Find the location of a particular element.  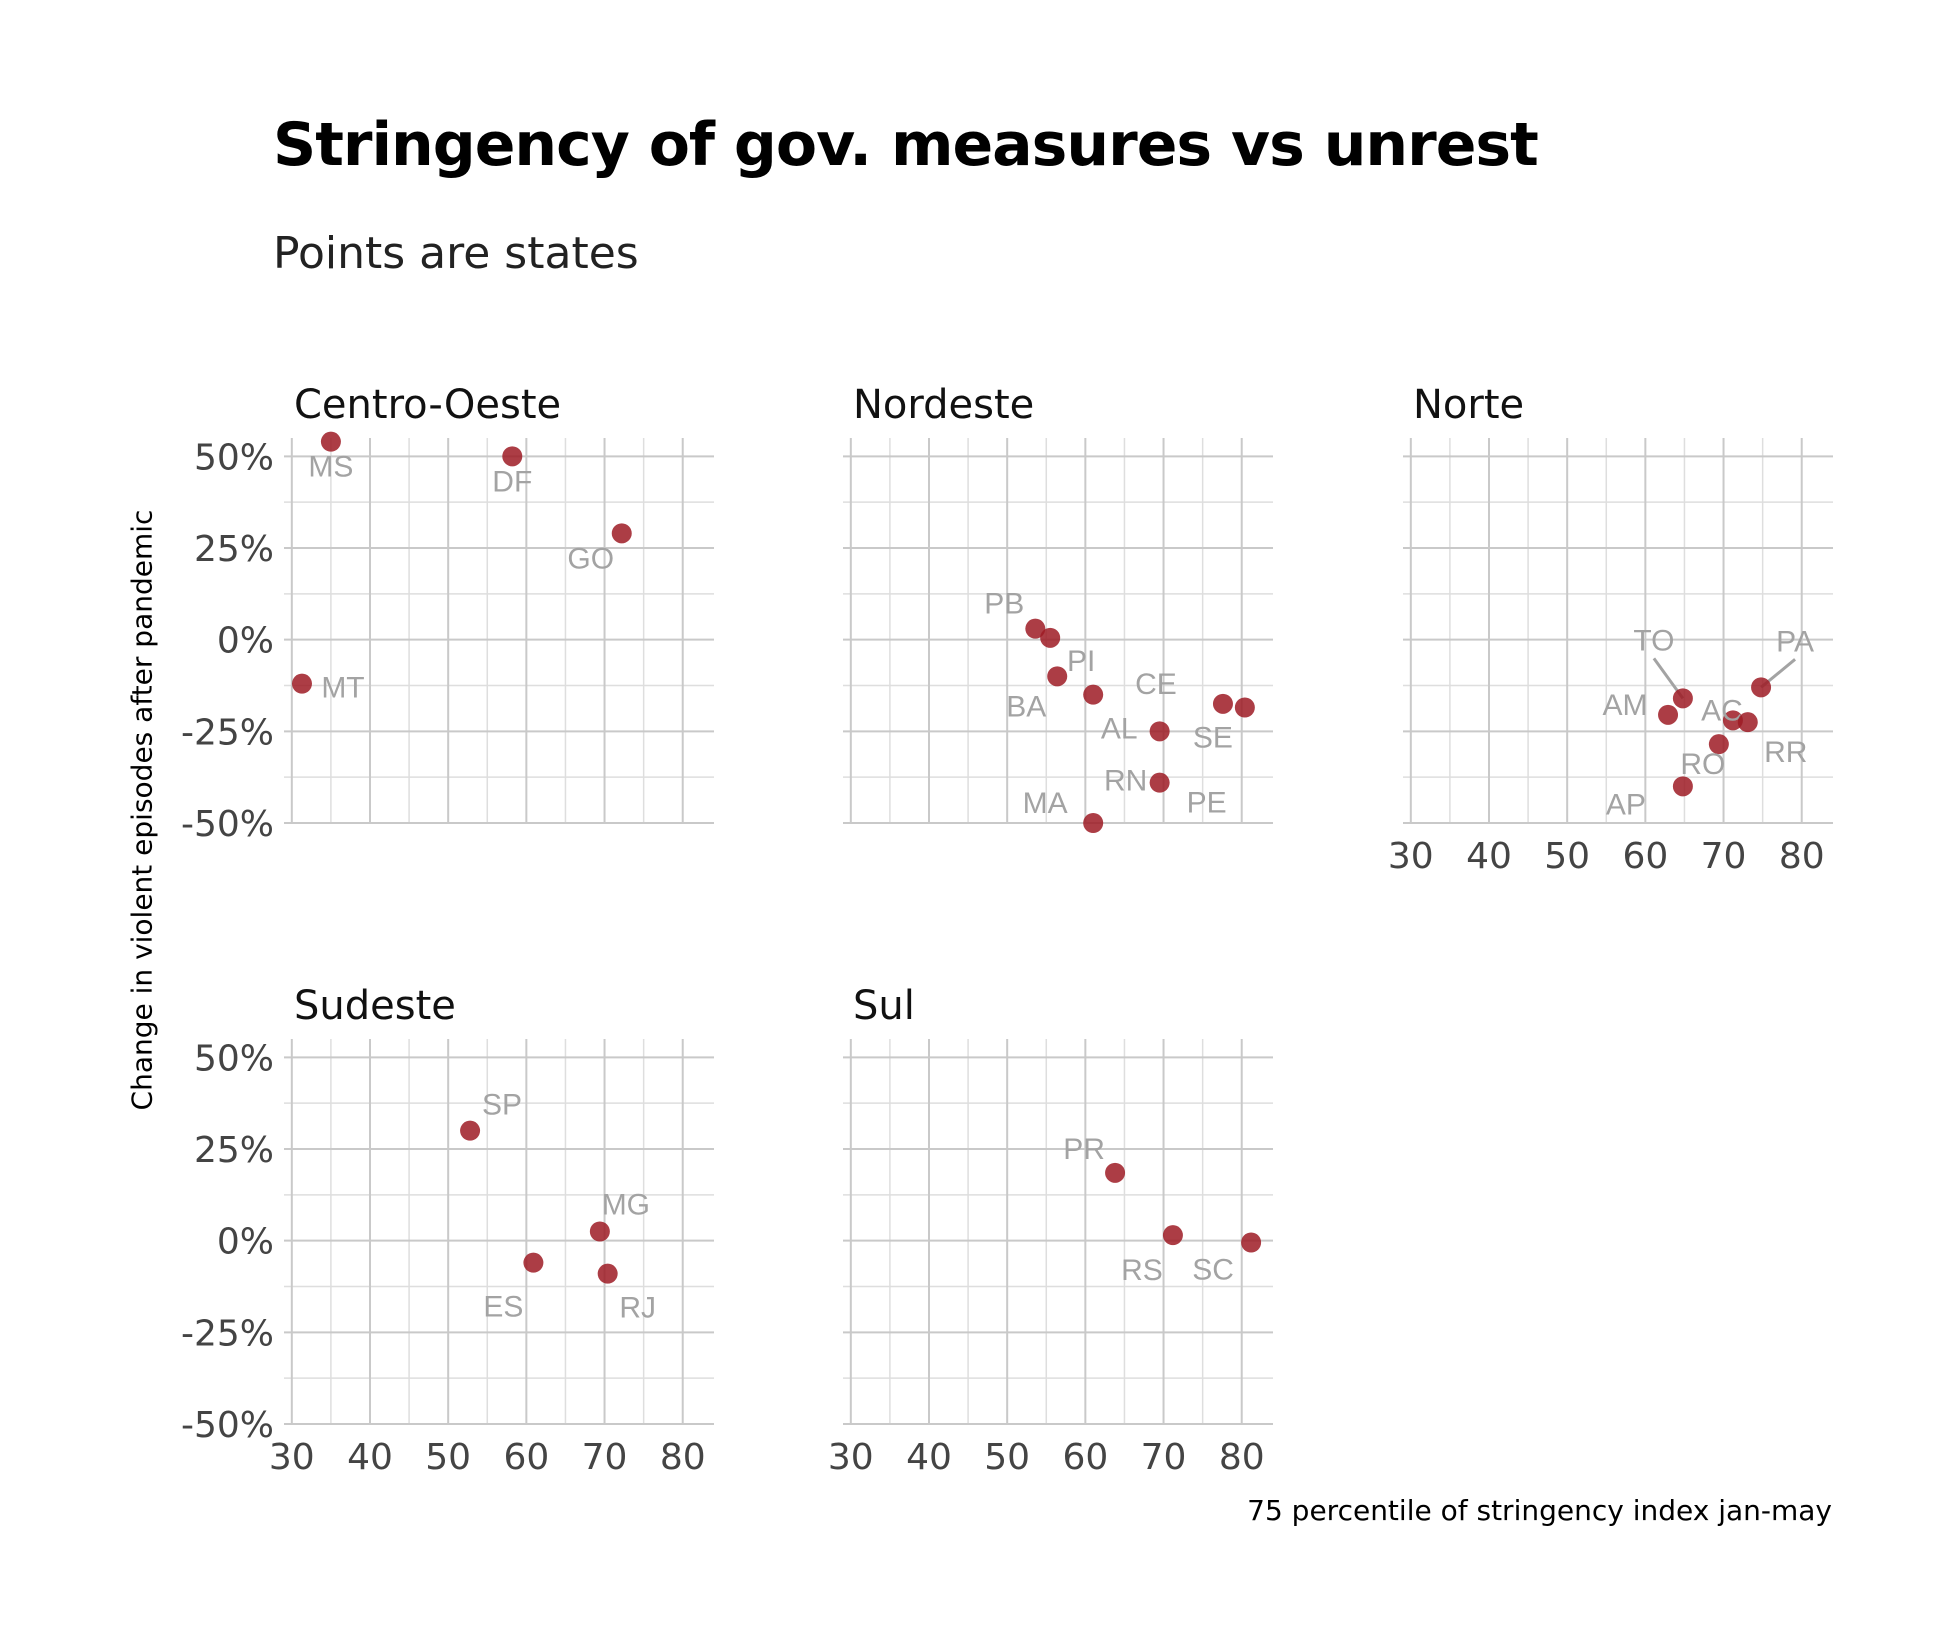

facet-title: Sudeste is located at coordinates (375, 1006).